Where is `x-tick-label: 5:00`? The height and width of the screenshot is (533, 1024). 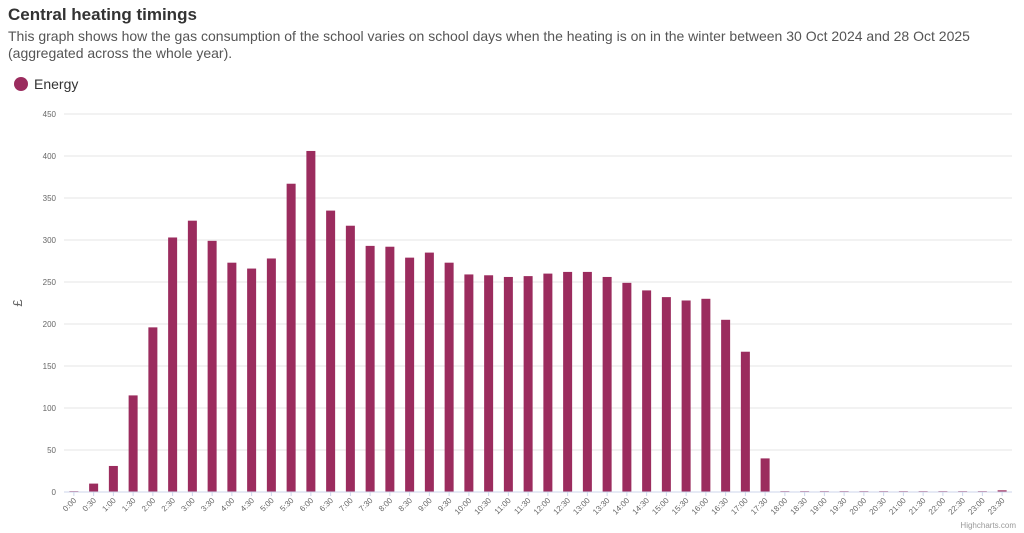 x-tick-label: 5:00 is located at coordinates (267, 505).